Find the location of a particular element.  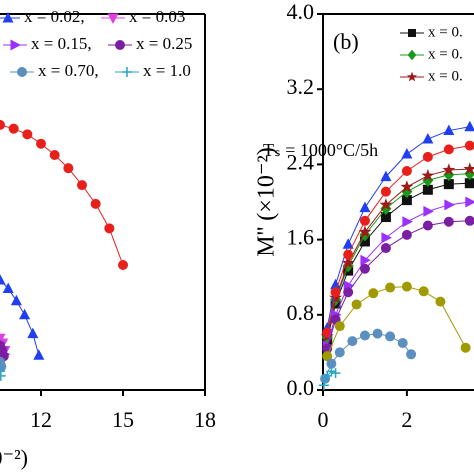

y-axis-label: M'' (×10⁻²) is located at coordinates (267, 201).